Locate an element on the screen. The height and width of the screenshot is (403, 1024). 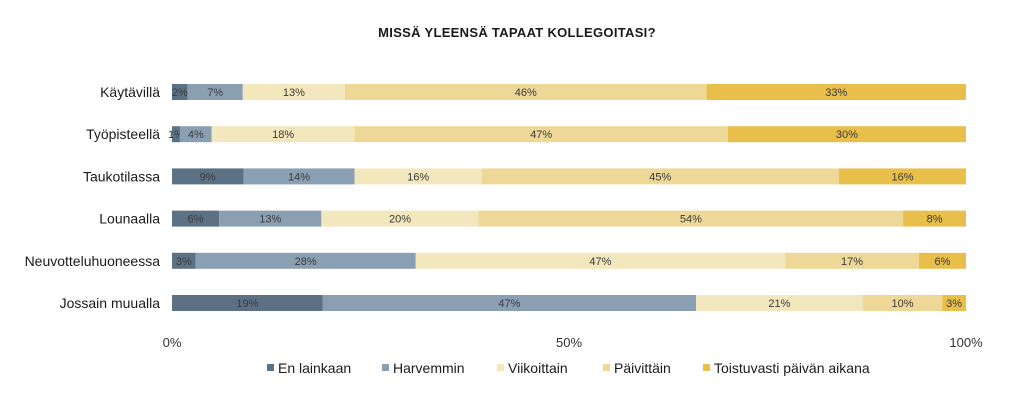
data-label-lounaalla-harvemmin: 13% is located at coordinates (270, 220).